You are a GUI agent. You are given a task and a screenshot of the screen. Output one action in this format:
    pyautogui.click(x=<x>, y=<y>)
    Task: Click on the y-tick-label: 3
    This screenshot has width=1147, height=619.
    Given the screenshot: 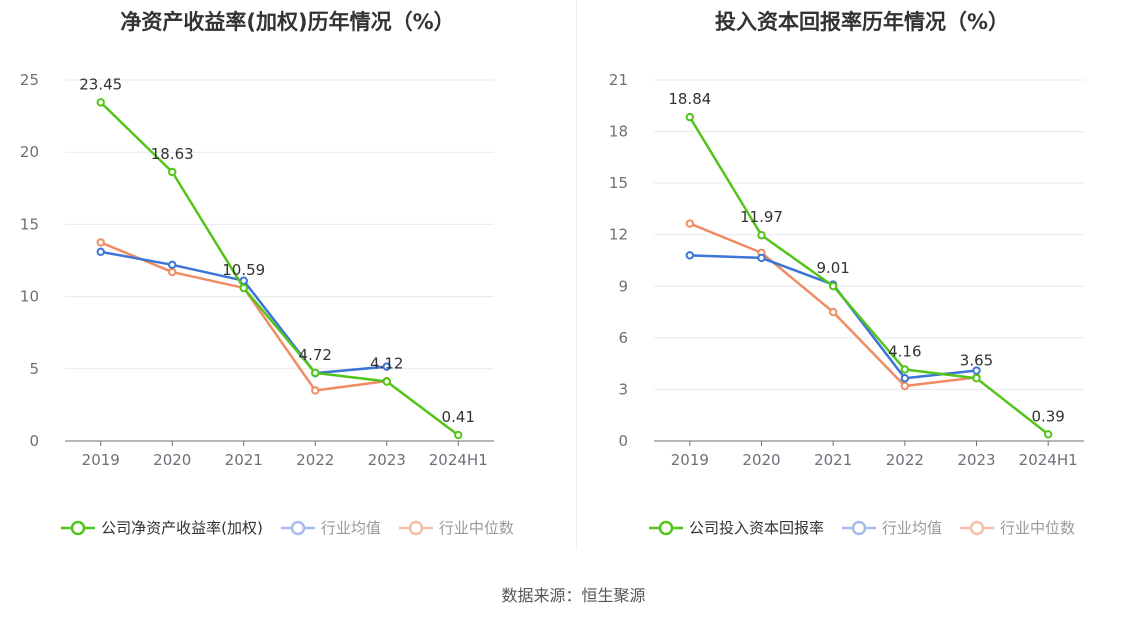 What is the action you would take?
    pyautogui.click(x=623, y=389)
    